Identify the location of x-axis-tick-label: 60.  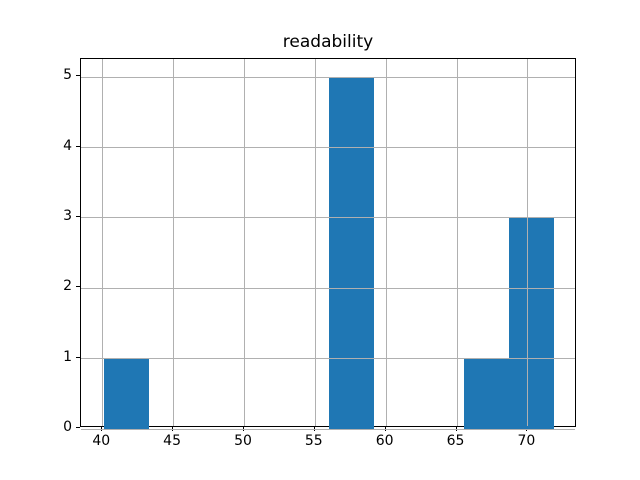
(384, 441).